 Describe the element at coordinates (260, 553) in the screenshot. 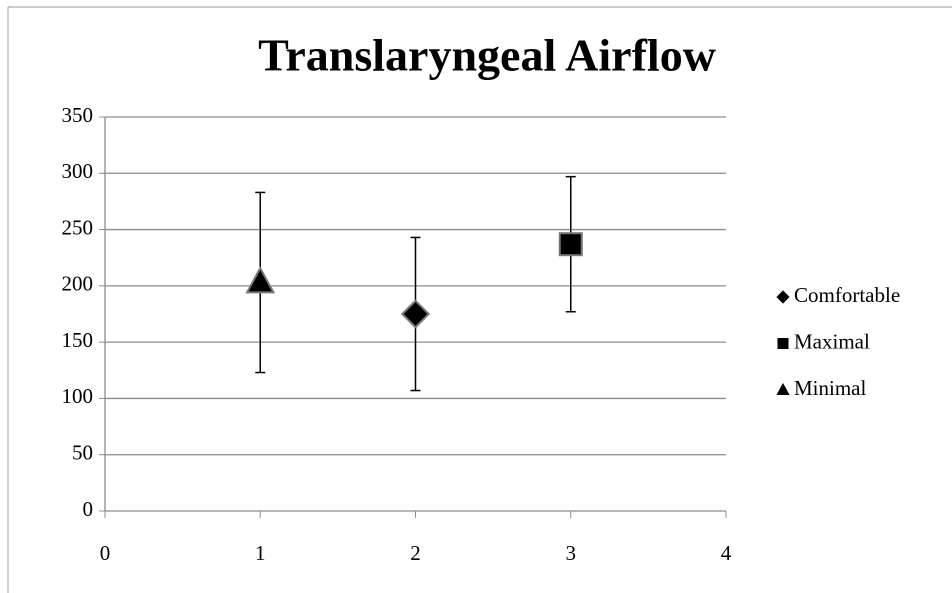

I see `x-tick-label: 1` at that location.